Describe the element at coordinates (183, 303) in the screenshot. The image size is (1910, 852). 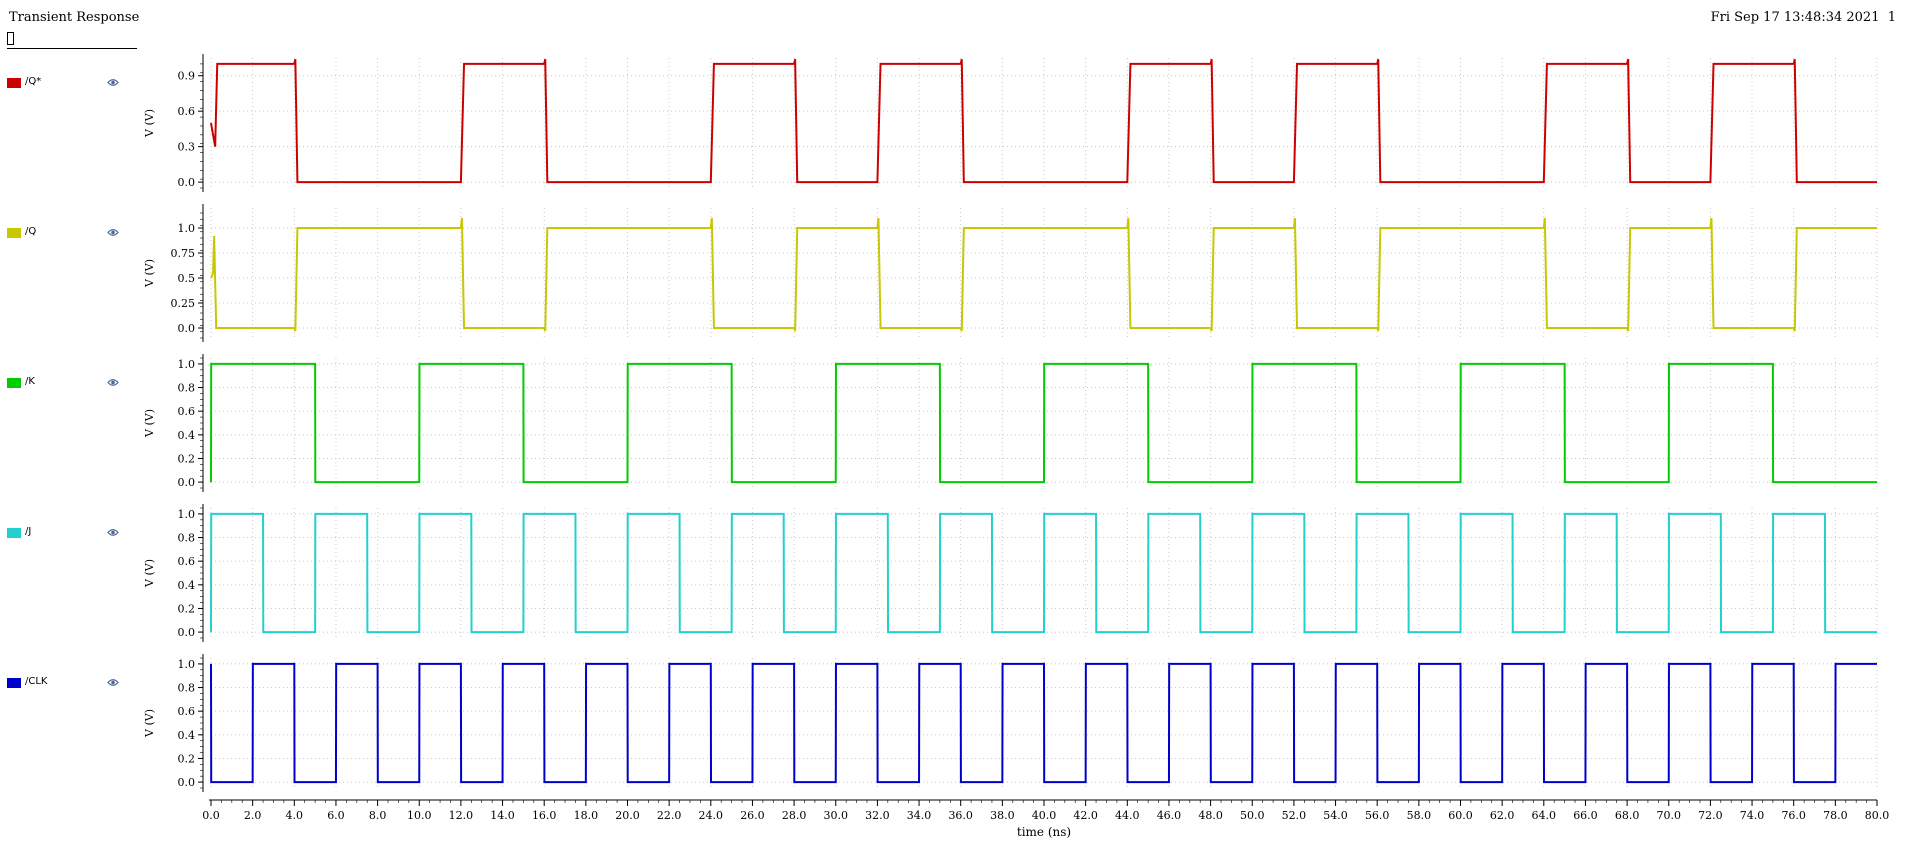
I see `y-tick-label: 0.25` at that location.